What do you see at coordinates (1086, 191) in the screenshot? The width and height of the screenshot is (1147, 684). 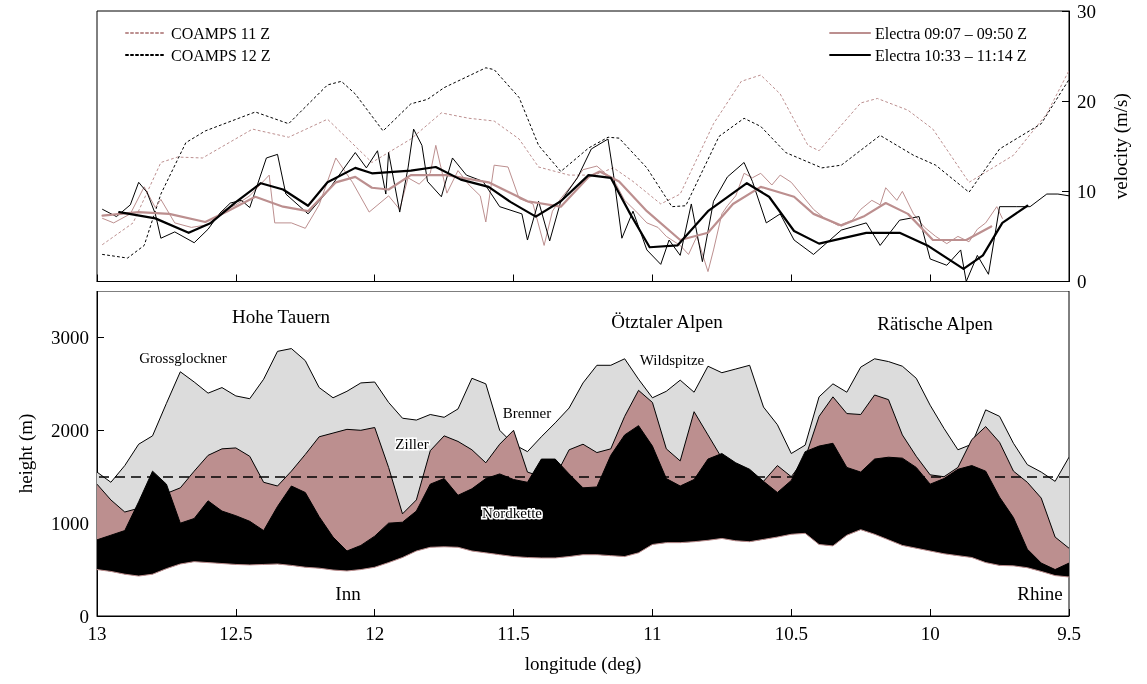 I see `y-tick-label: 10` at bounding box center [1086, 191].